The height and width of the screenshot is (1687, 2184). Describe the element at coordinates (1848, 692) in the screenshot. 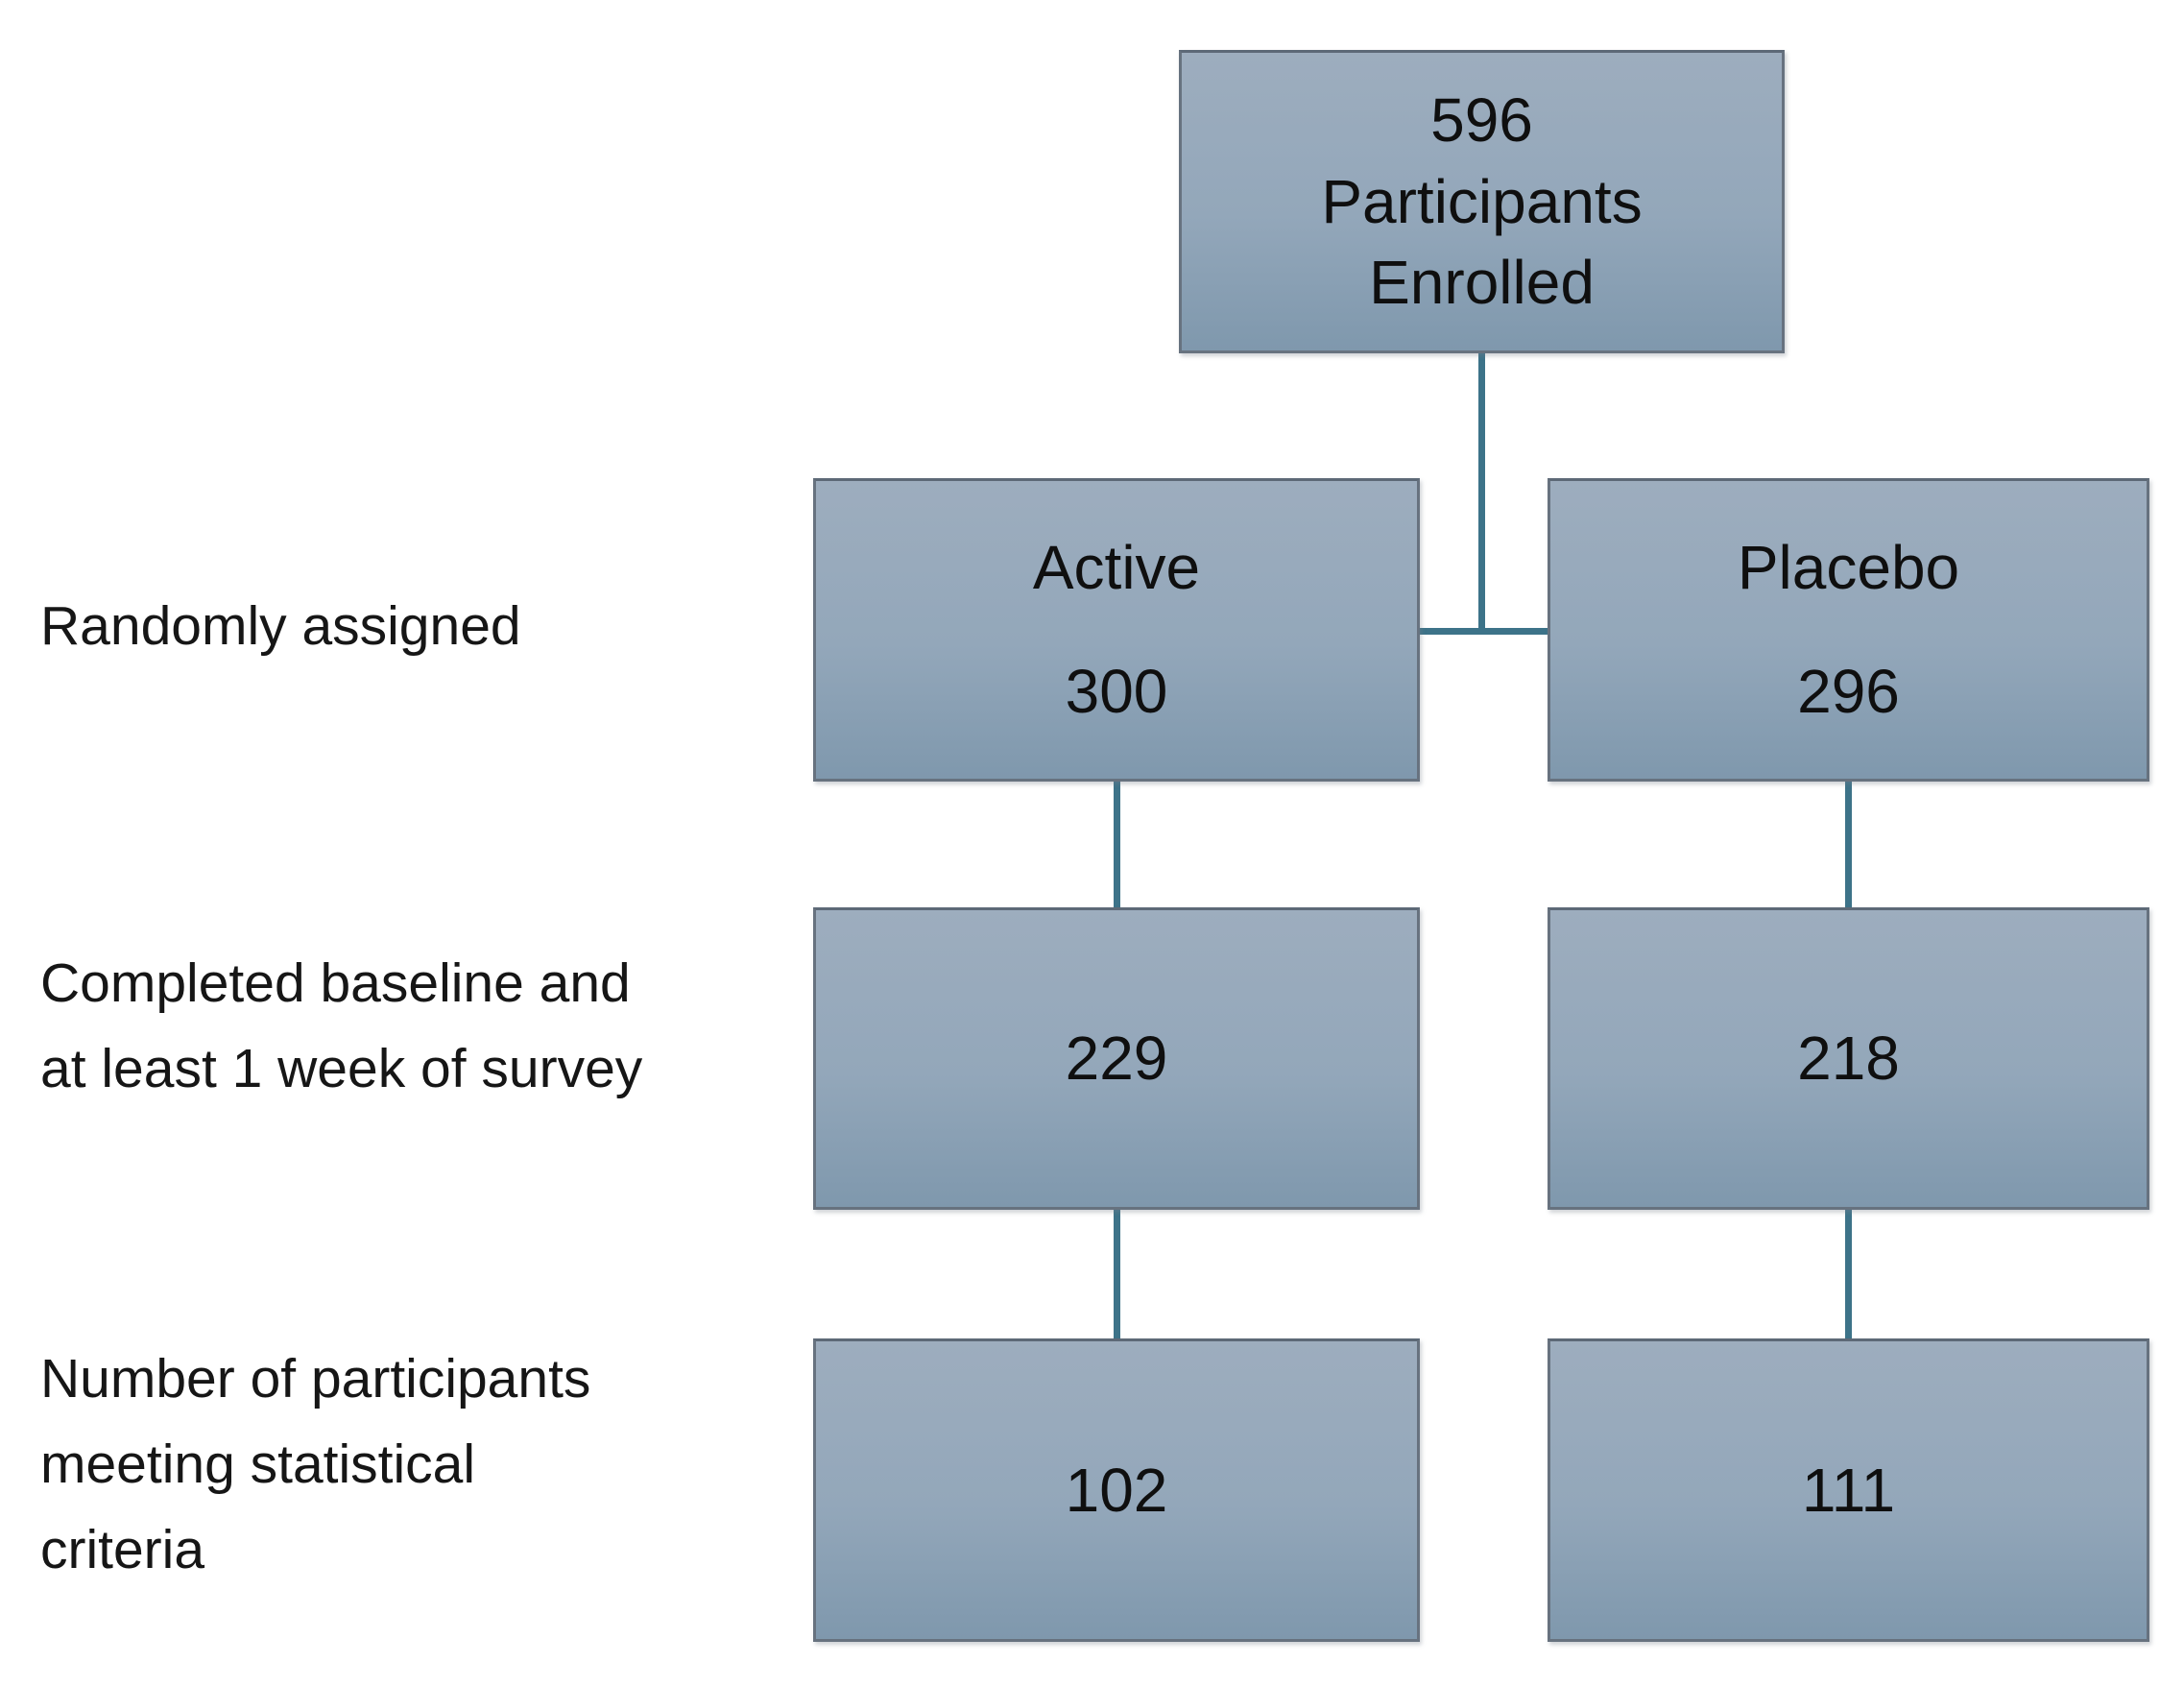

I see `placebo-randomized-count: 296` at that location.